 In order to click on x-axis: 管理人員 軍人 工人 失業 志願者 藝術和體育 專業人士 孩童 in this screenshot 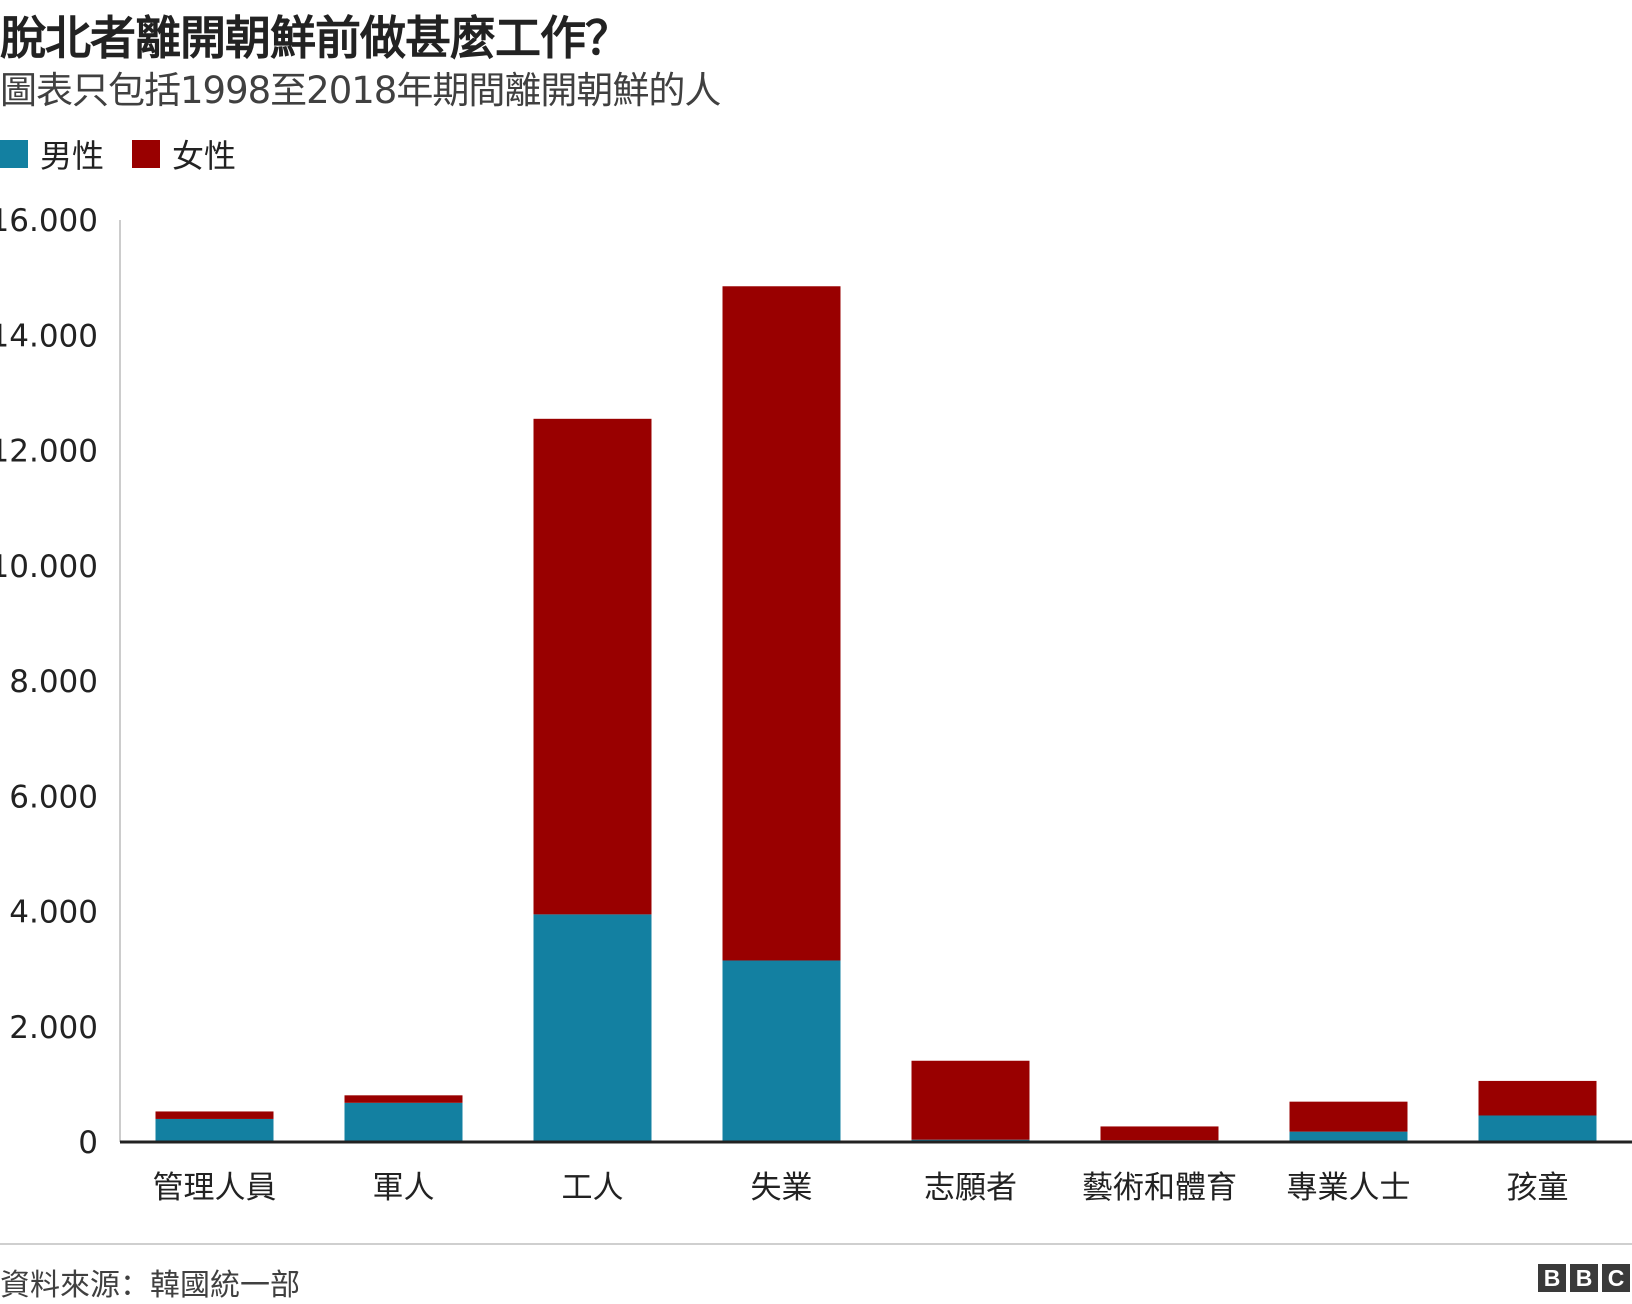, I will do `click(876, 1173)`.